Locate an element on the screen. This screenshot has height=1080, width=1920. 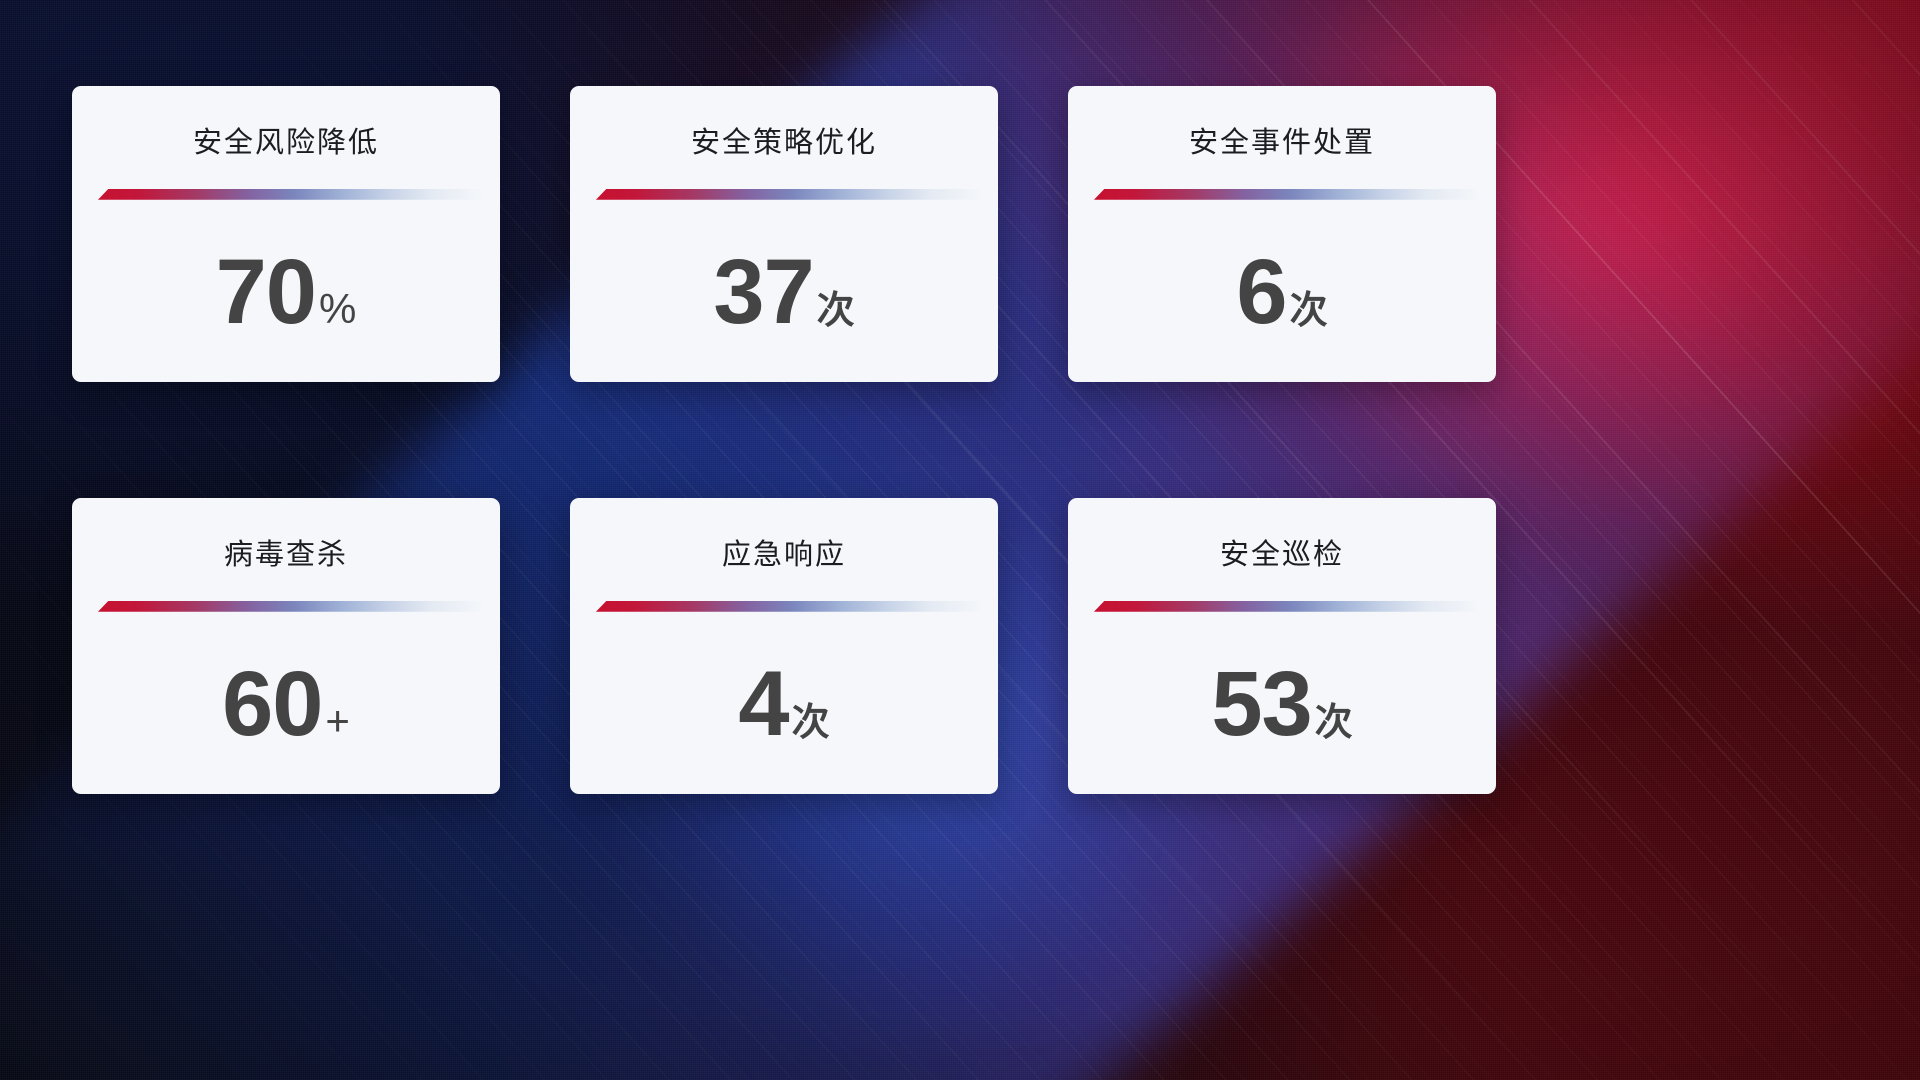
metric-unit: % is located at coordinates (337, 308).